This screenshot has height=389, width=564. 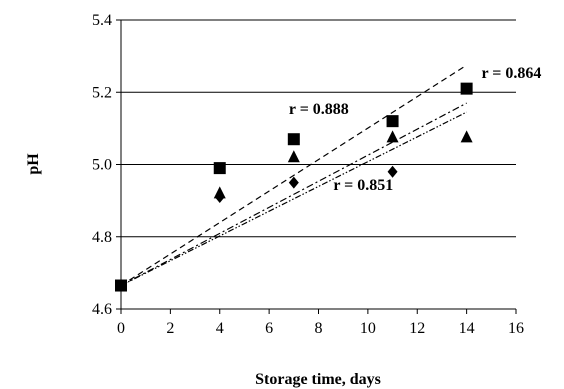 What do you see at coordinates (220, 328) in the screenshot?
I see `x-tick-label-2: 4` at bounding box center [220, 328].